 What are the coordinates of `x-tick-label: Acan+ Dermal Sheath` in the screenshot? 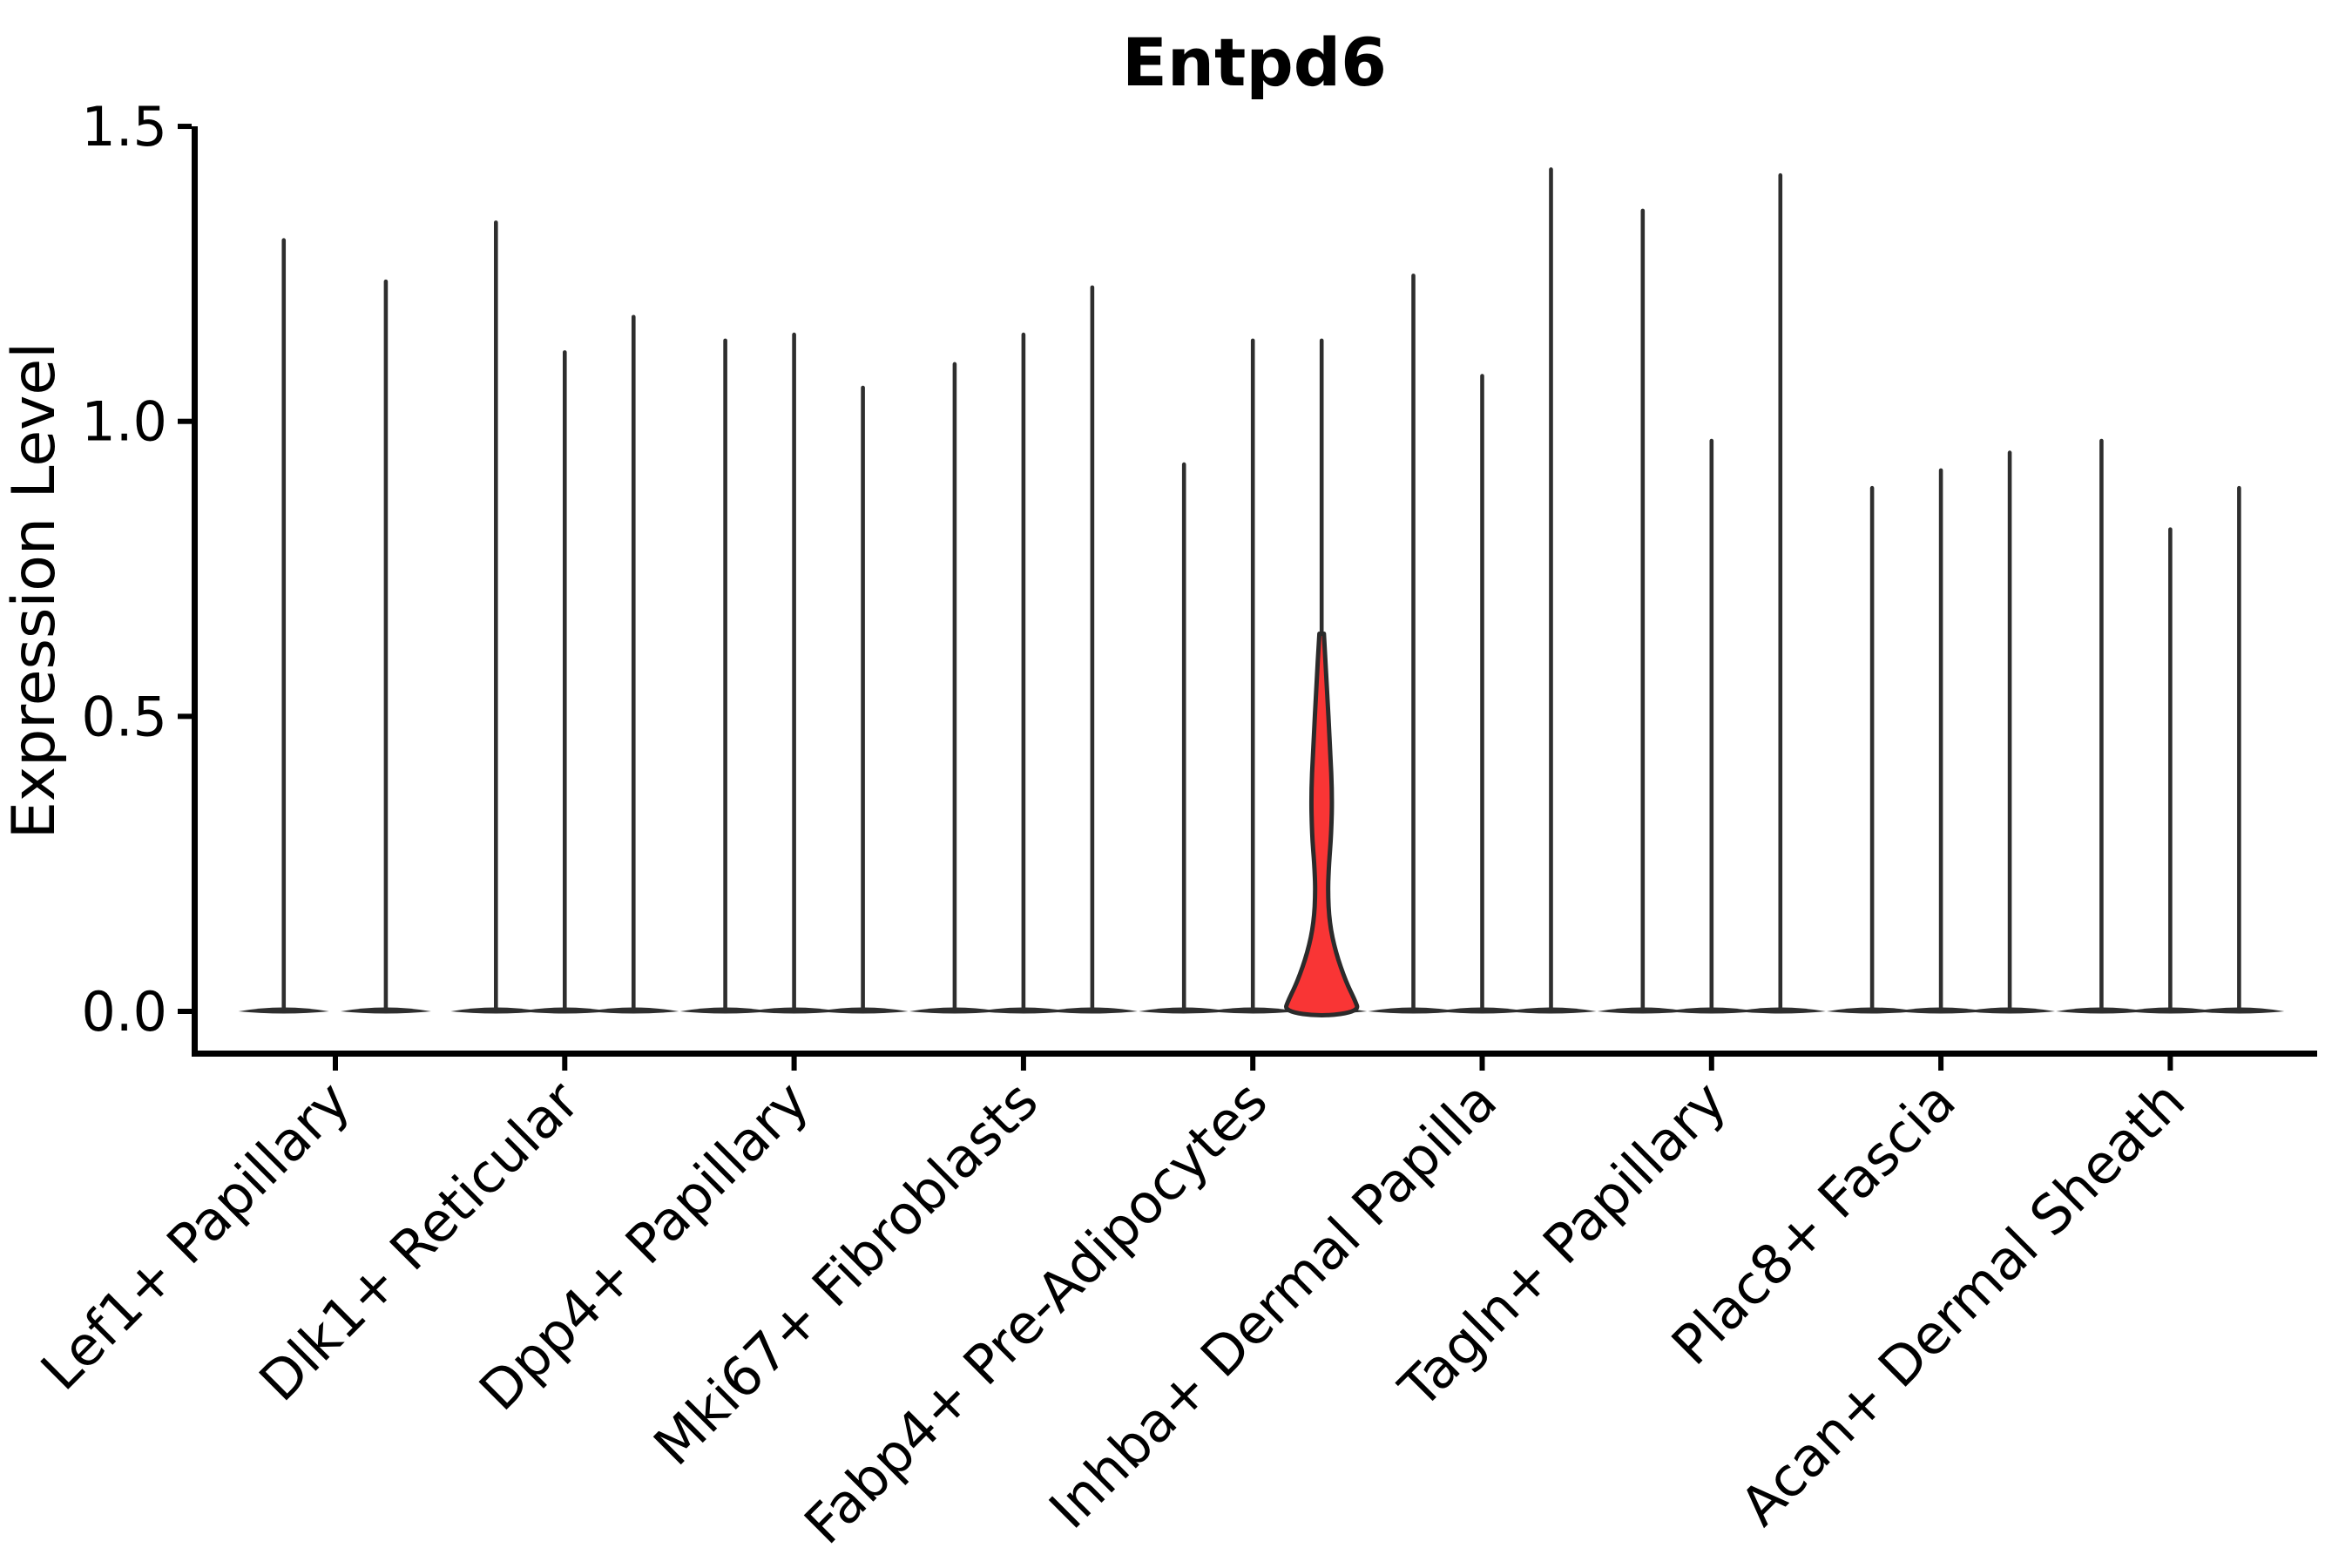 It's located at (1963, 1303).